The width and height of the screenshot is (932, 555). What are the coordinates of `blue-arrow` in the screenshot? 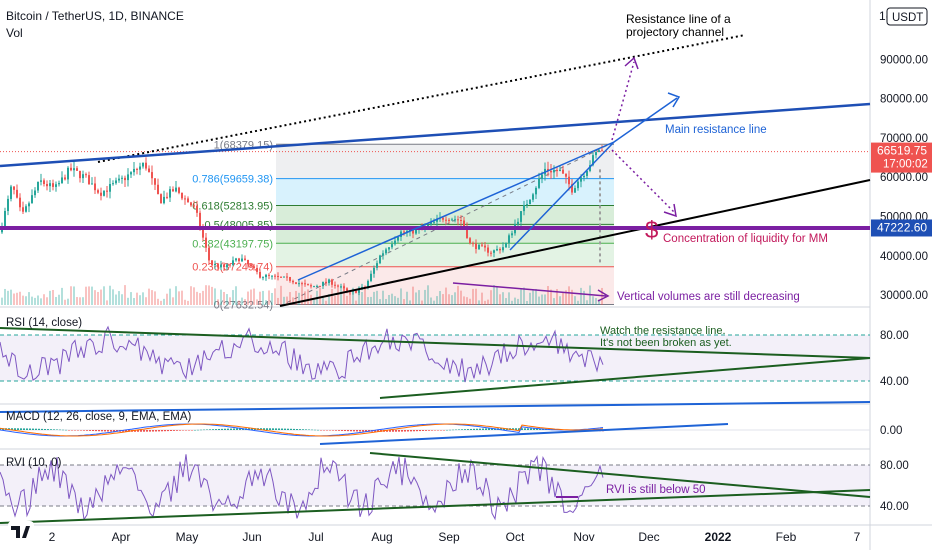 It's located at (645, 120).